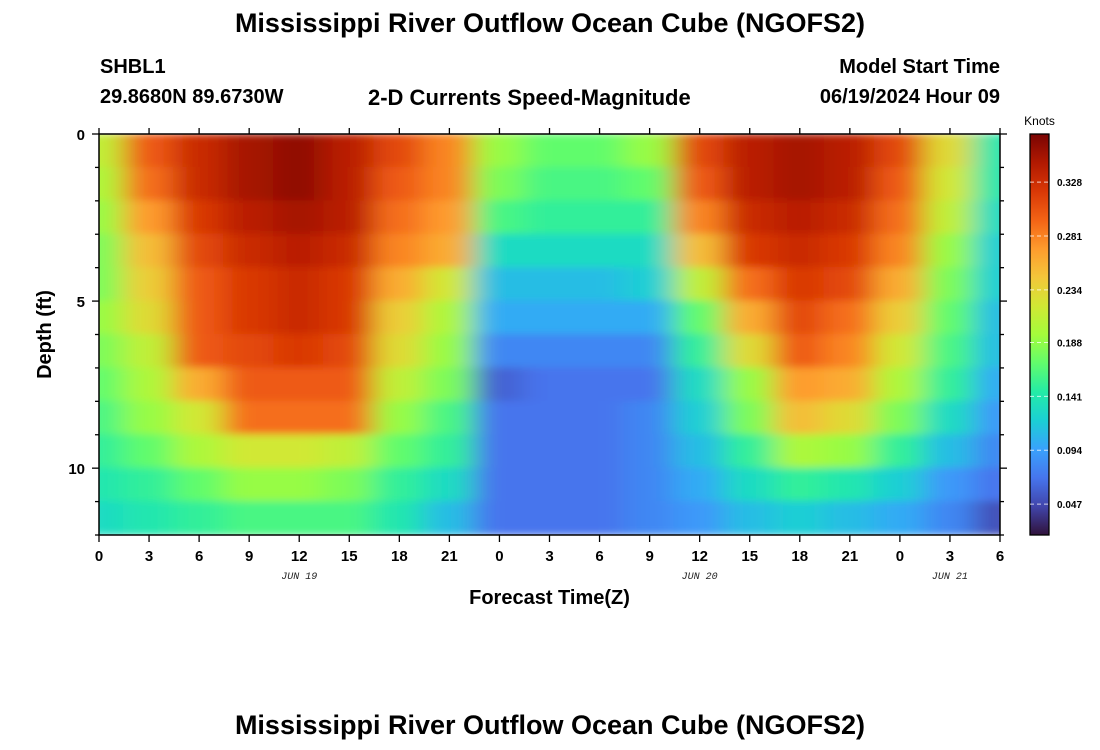 Image resolution: width=1100 pixels, height=750 pixels. I want to click on x-tick-label: 15, so click(749, 556).